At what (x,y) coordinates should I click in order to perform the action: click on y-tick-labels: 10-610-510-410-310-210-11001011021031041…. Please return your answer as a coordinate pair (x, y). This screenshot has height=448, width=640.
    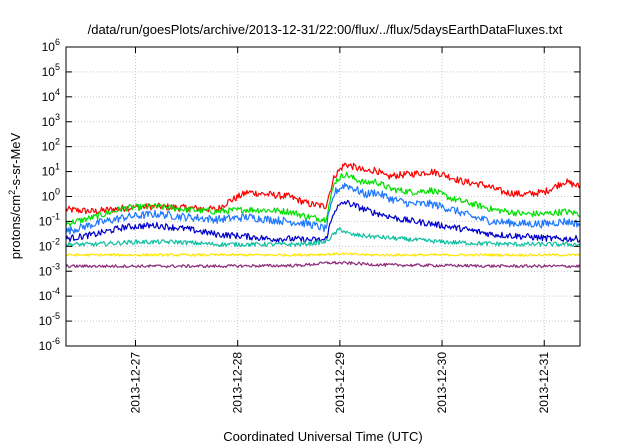
    Looking at the image, I should click on (49, 195).